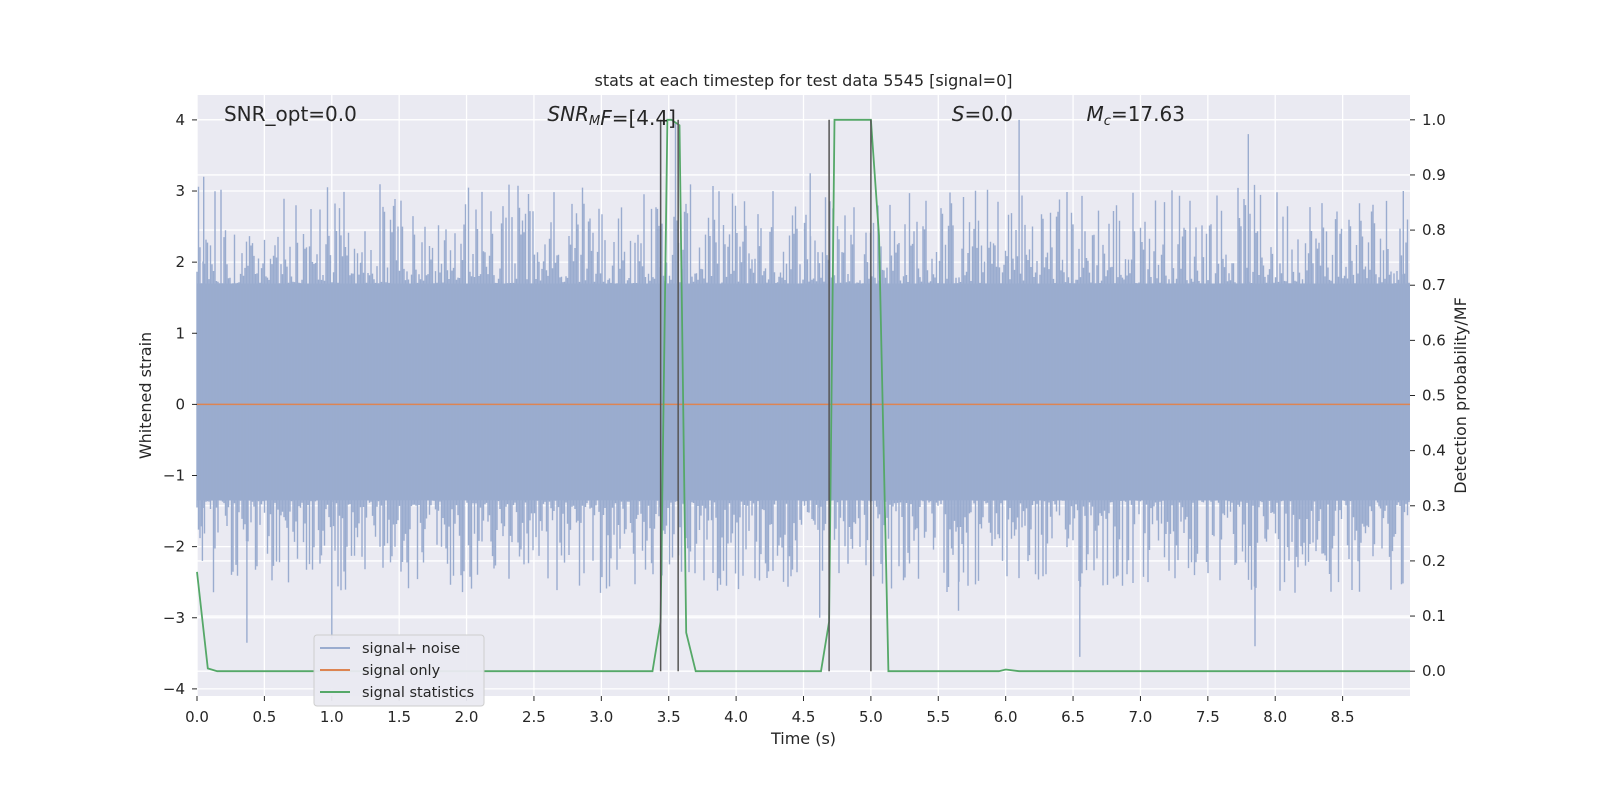 This screenshot has width=1600, height=800. What do you see at coordinates (1434, 120) in the screenshot?
I see `y-right-tick-label: 1.0` at bounding box center [1434, 120].